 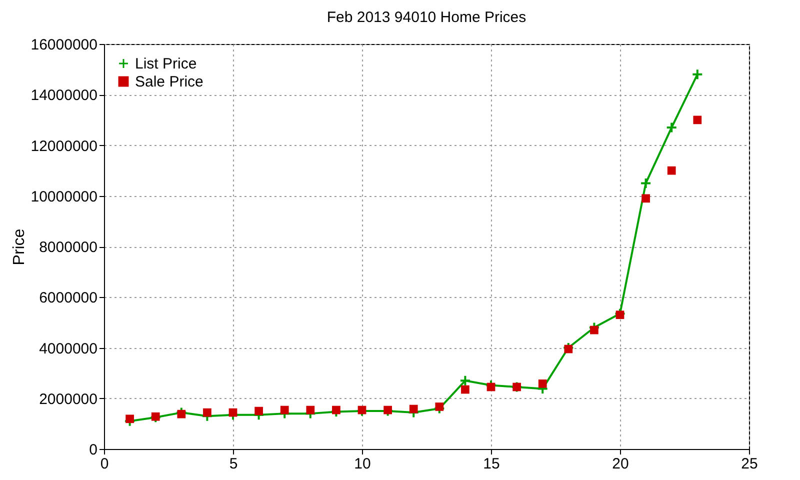 I want to click on y-tick-label: 2000000, so click(x=68, y=399).